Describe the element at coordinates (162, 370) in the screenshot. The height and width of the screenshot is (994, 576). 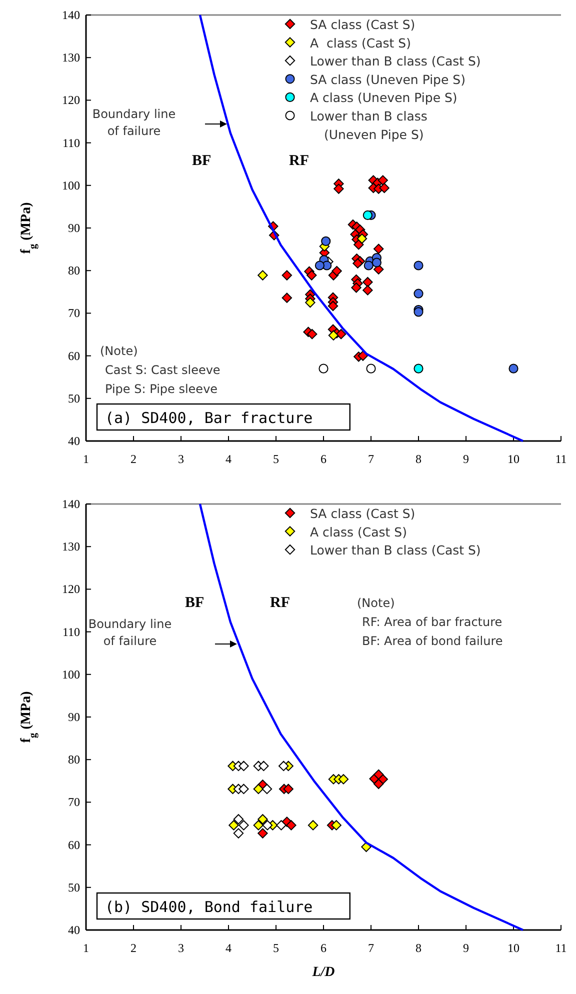
I see `annotation: Cast S: Cast sleeve` at that location.